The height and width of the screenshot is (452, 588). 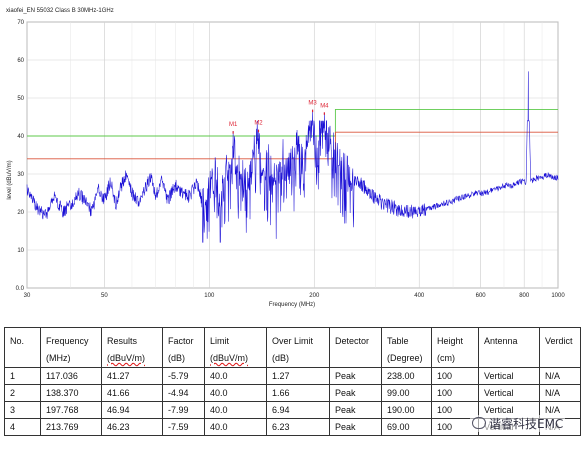 What do you see at coordinates (183, 393) in the screenshot?
I see `cell-factor: -4.94` at bounding box center [183, 393].